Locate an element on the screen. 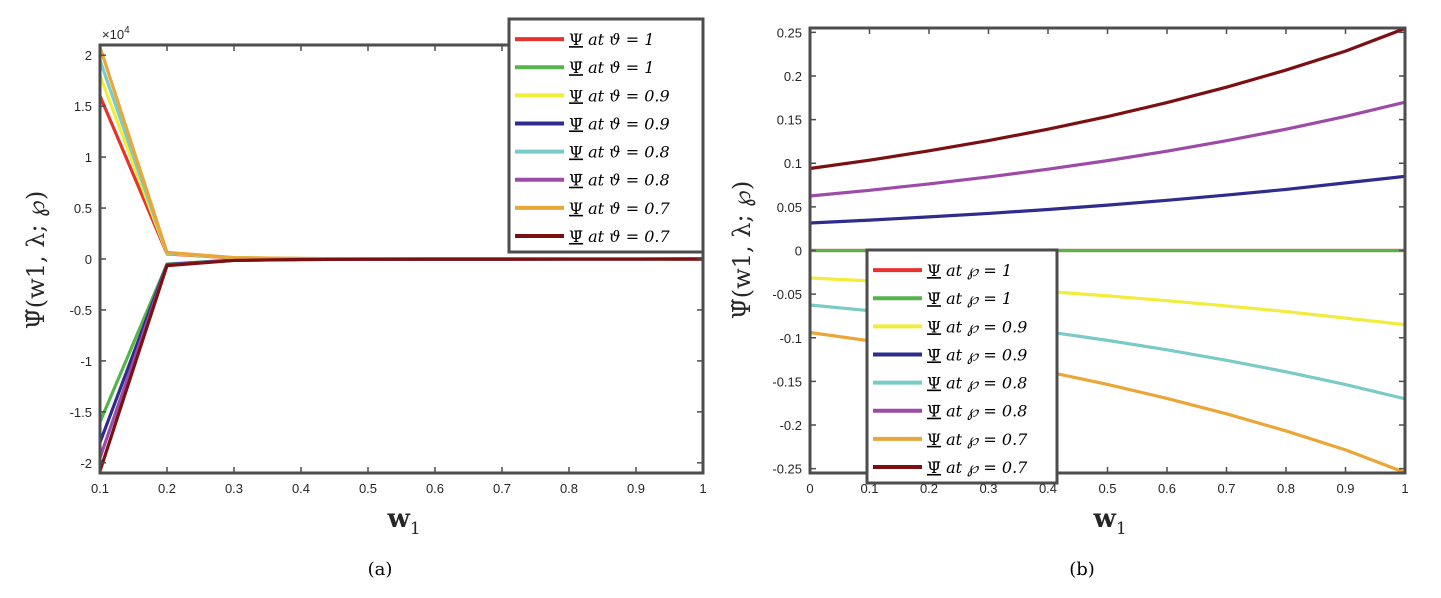 This screenshot has height=598, width=1441. y-tick-label: -2 is located at coordinates (86, 463).